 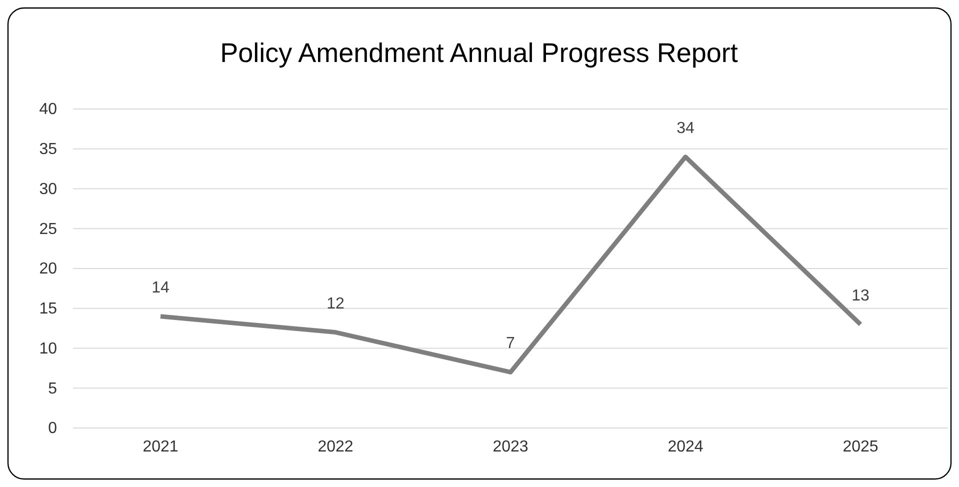 What do you see at coordinates (686, 447) in the screenshot?
I see `x-tick-label: 2024` at bounding box center [686, 447].